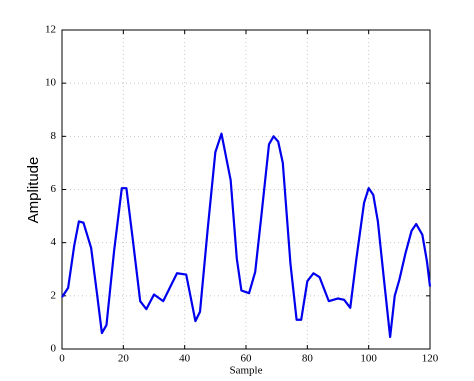 The width and height of the screenshot is (474, 381). Describe the element at coordinates (51, 83) in the screenshot. I see `y-tick-label: 10` at that location.